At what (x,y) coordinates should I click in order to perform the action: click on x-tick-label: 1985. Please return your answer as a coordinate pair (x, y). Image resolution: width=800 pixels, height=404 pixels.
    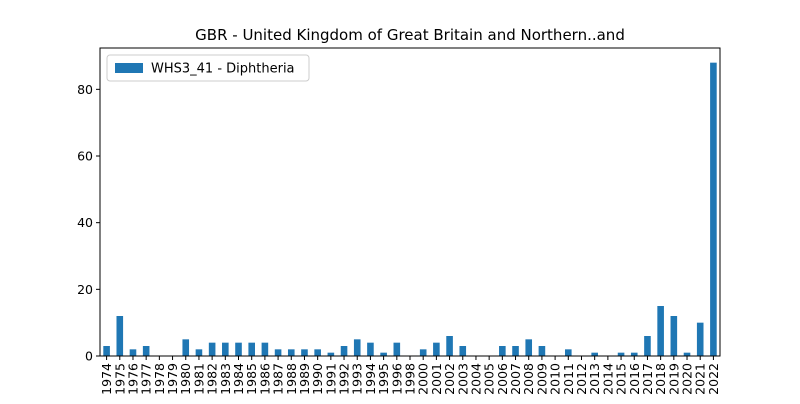
    Looking at the image, I should click on (251, 379).